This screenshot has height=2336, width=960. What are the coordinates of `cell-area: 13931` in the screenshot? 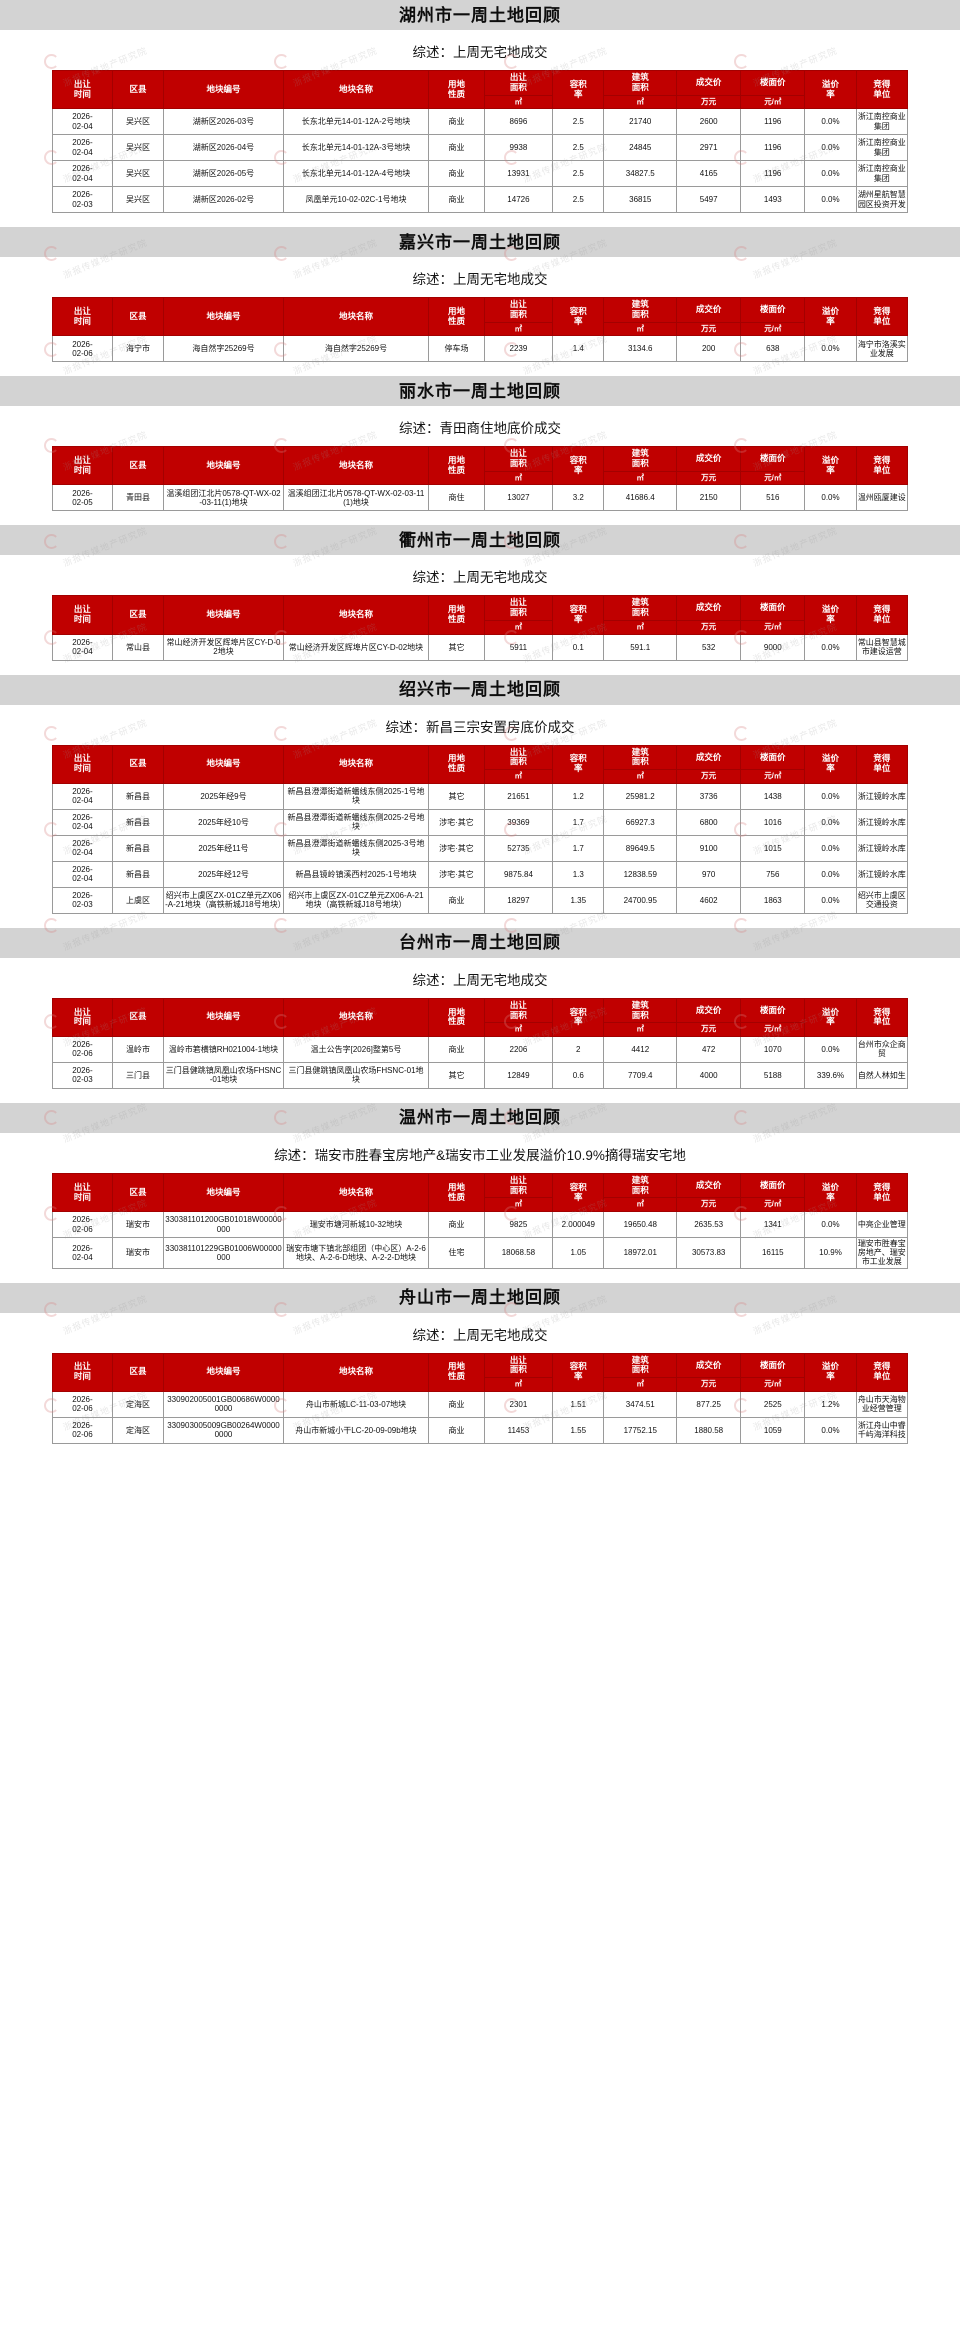 It's located at (518, 174).